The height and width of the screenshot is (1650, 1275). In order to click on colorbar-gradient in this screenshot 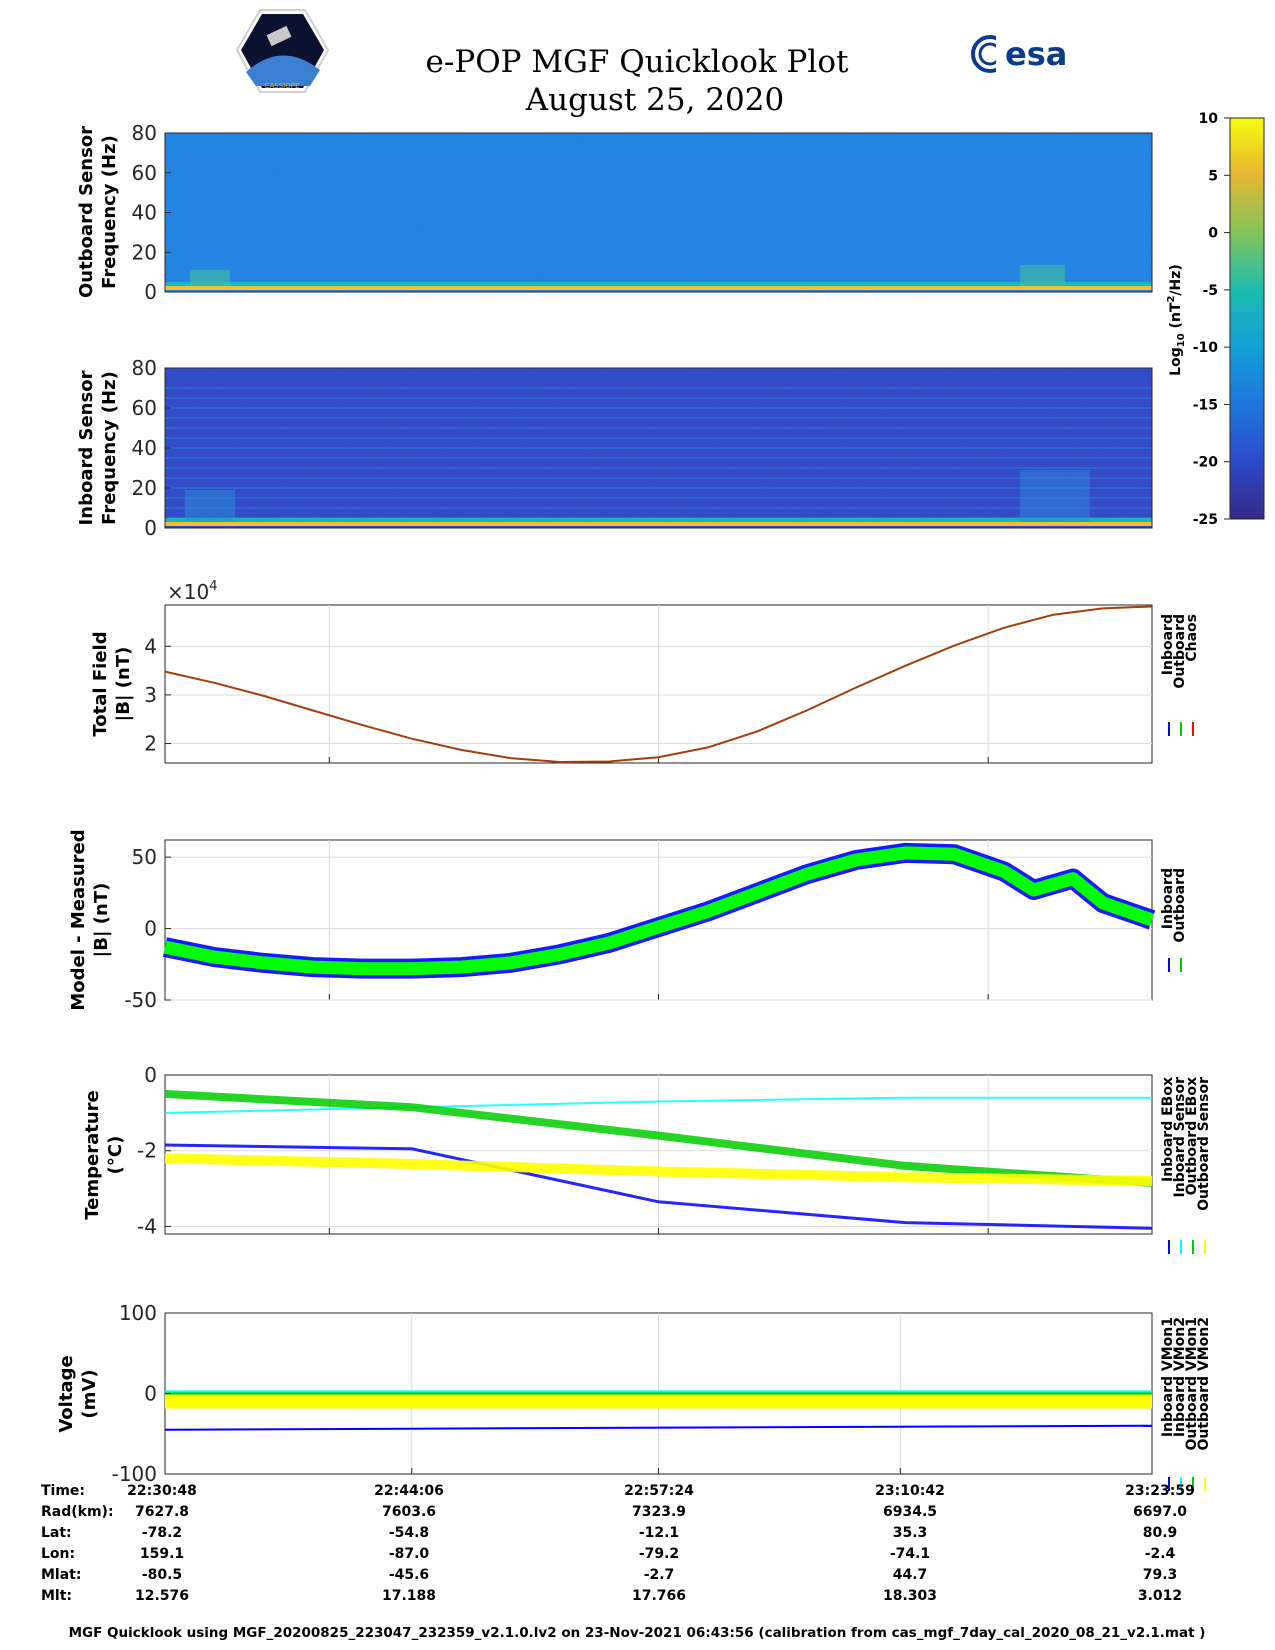, I will do `click(1247, 318)`.